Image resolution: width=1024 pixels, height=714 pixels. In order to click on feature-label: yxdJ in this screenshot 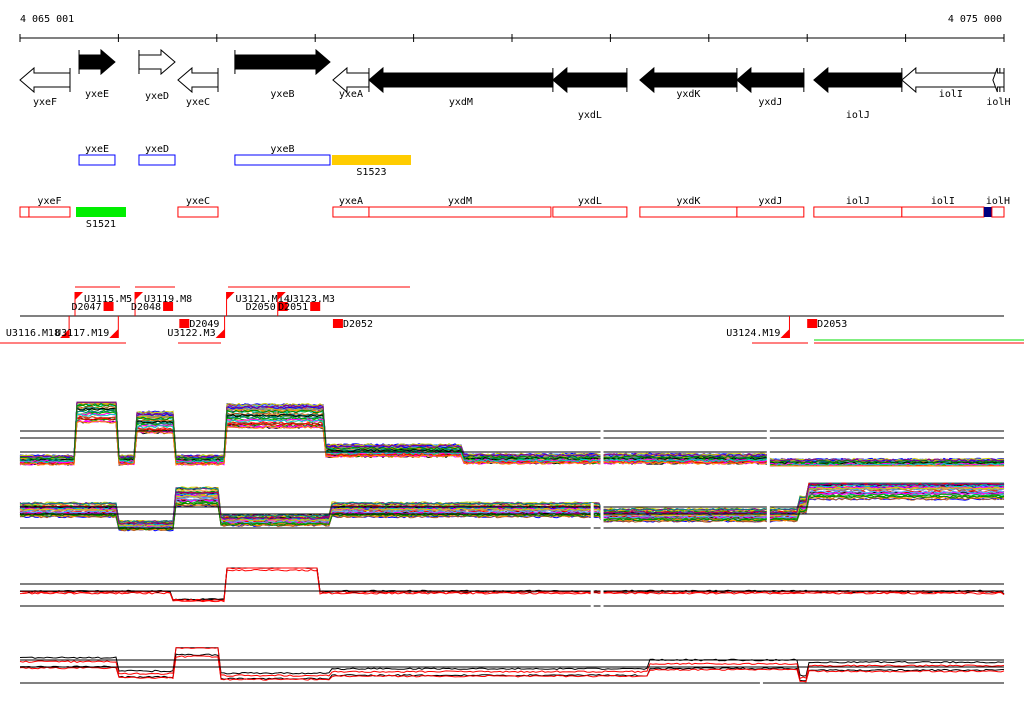, I will do `click(770, 201)`.